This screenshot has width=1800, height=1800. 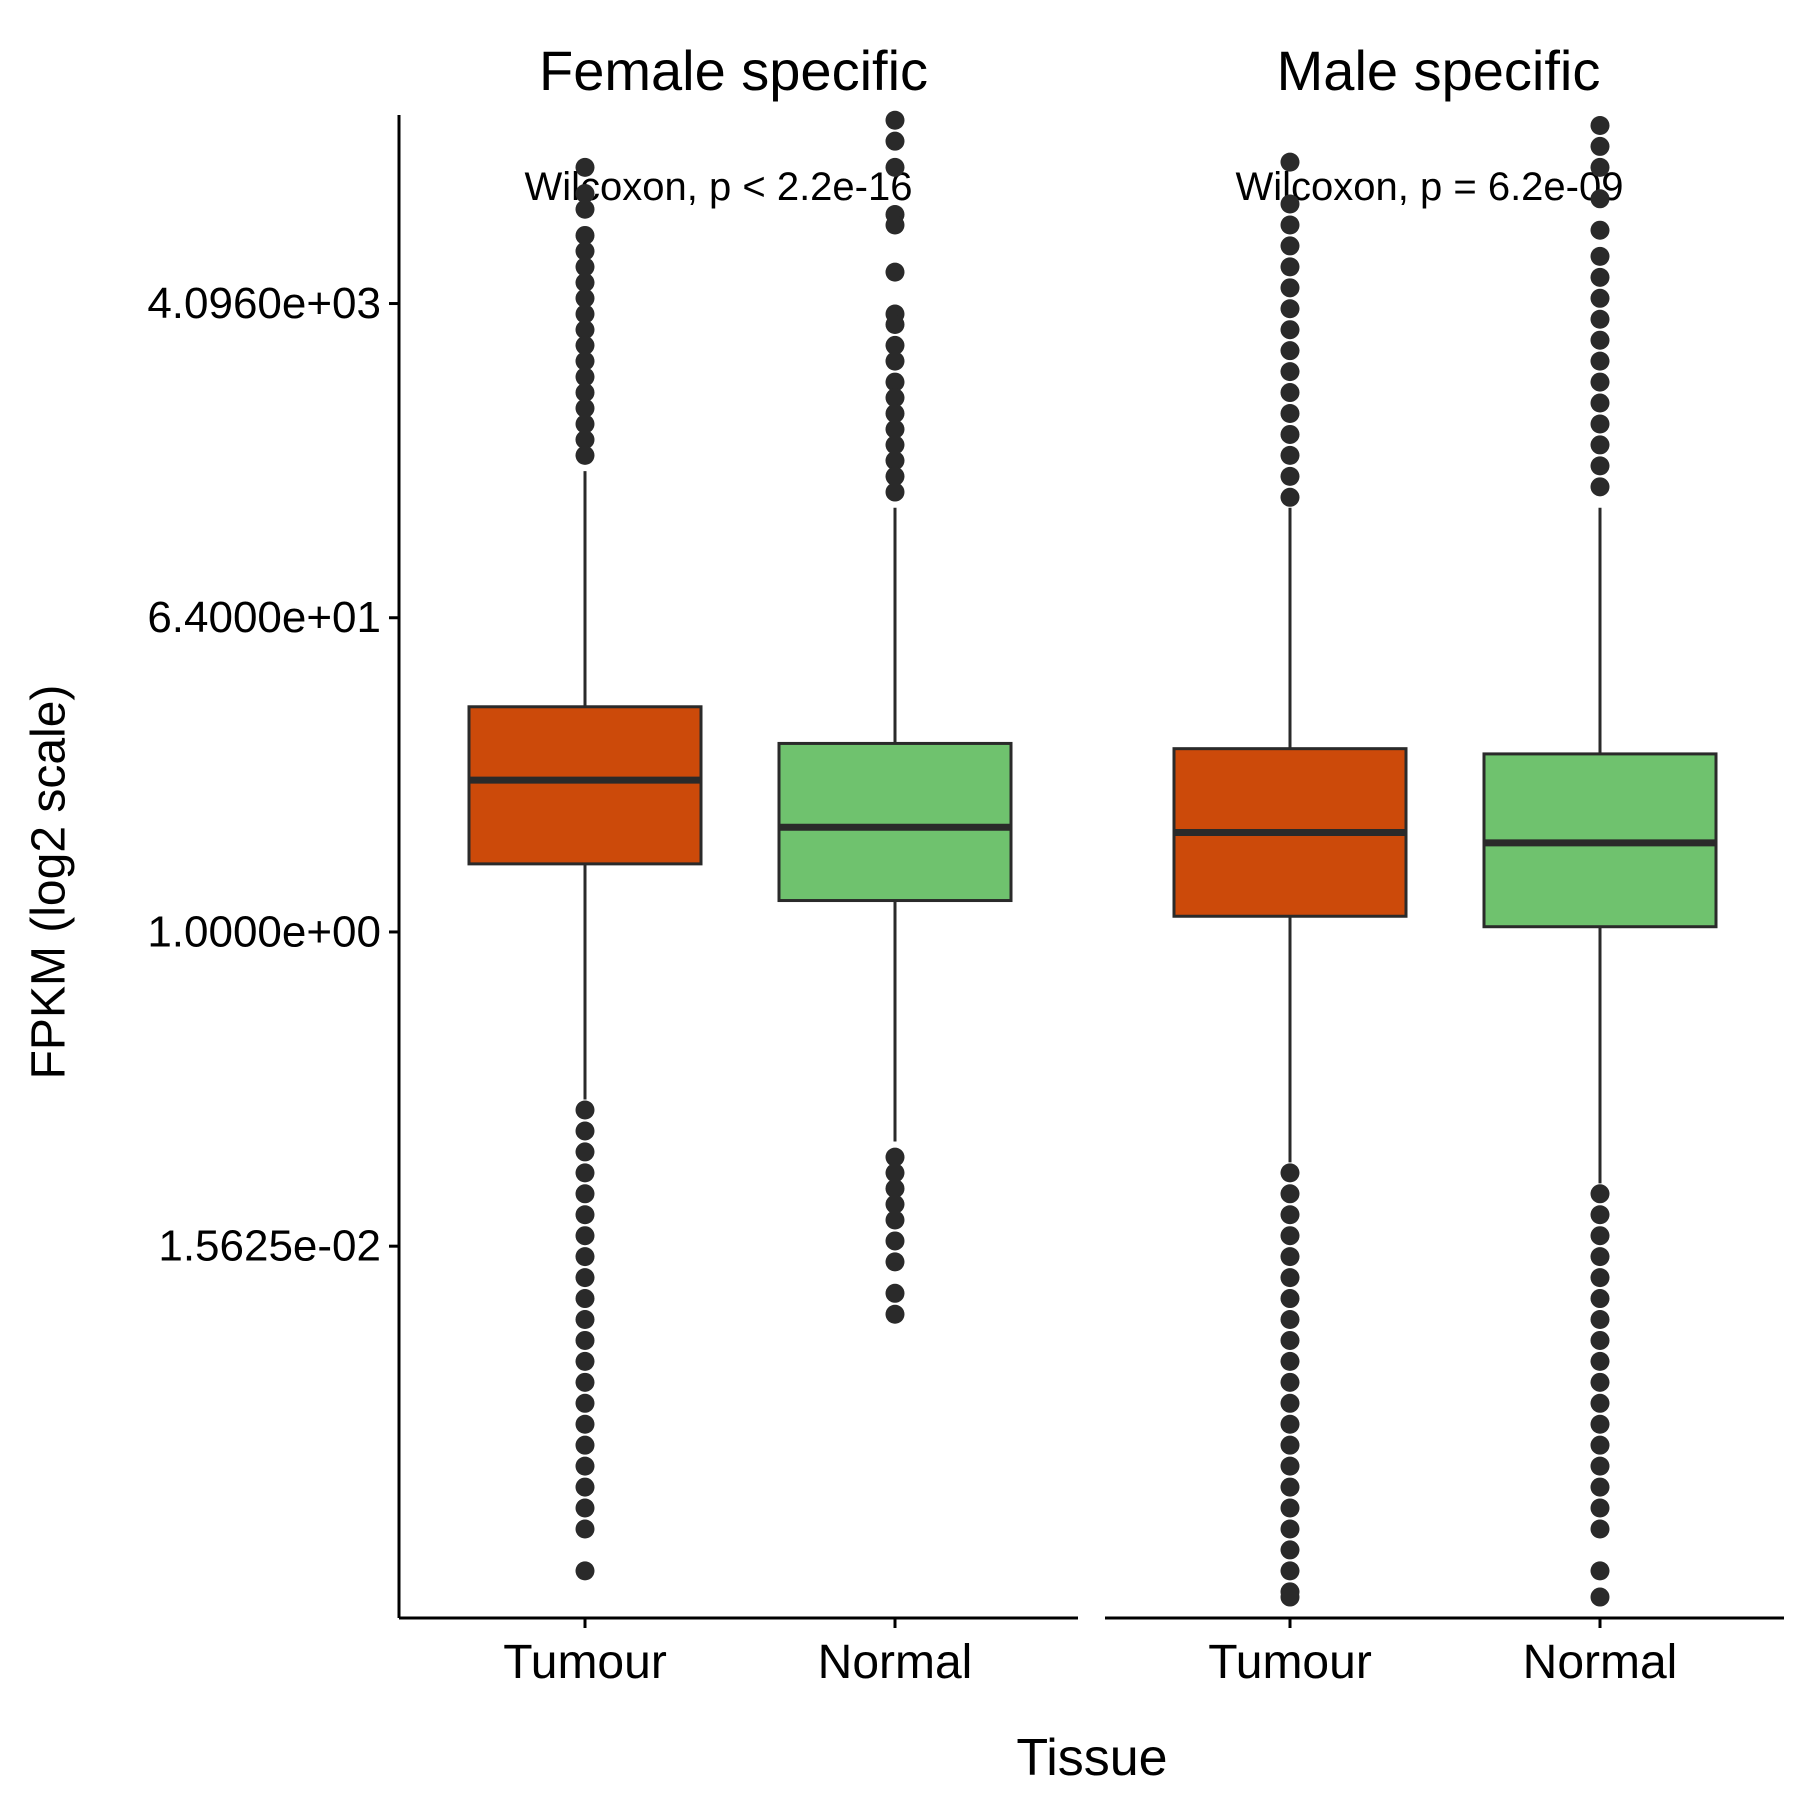 I want to click on y-tick-label: 1.0000e+00, so click(x=264, y=931).